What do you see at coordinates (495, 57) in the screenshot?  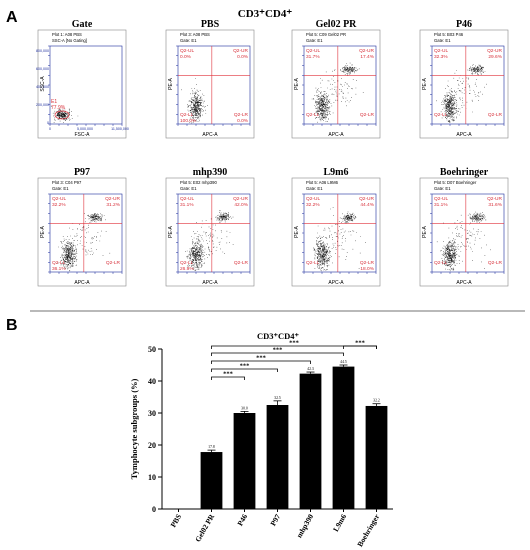 I see `q-ur-value: 29.6%` at bounding box center [495, 57].